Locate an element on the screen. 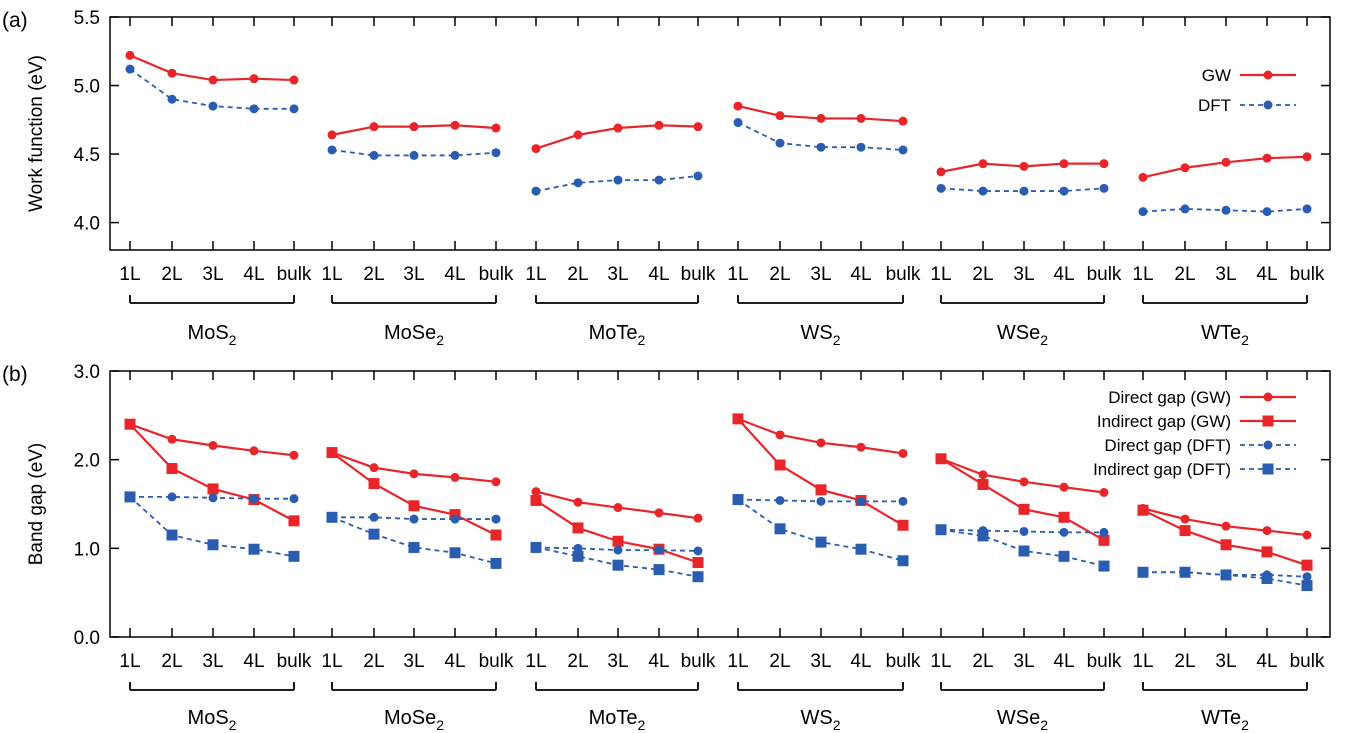 This screenshot has height=733, width=1351. material-group-label: MoS2 is located at coordinates (212, 720).